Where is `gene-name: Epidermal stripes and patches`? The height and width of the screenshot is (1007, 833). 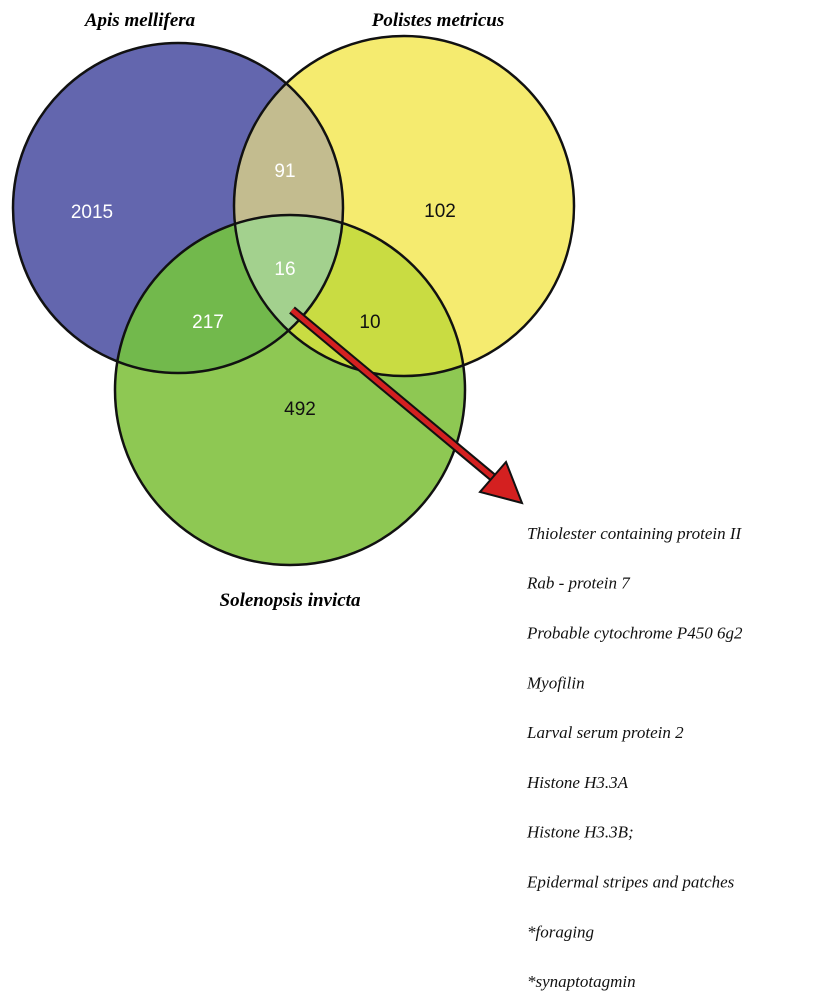
gene-name: Epidermal stripes and patches is located at coordinates (630, 882).